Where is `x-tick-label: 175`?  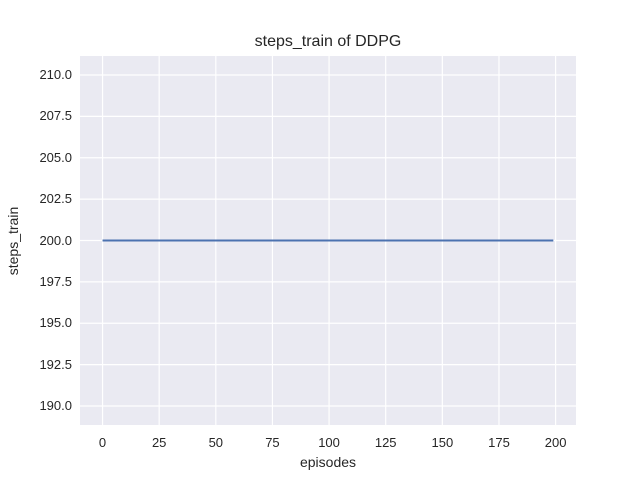
x-tick-label: 175 is located at coordinates (499, 442).